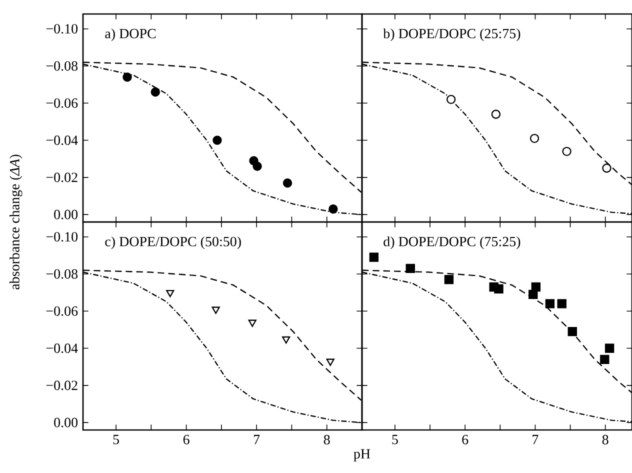 The image size is (632, 473). What do you see at coordinates (362, 455) in the screenshot?
I see `x-axis-title: pH` at bounding box center [362, 455].